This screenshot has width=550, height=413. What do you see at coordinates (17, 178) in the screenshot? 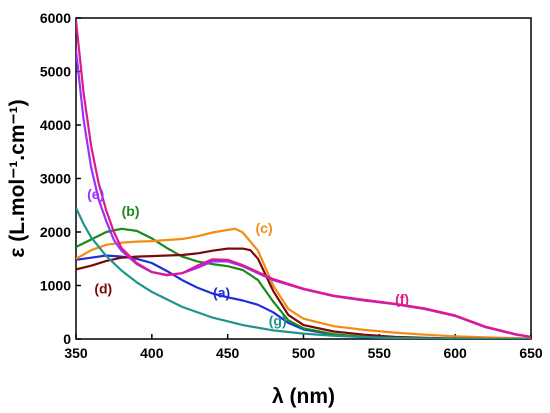
I see `y-axis-title: ε (L.mol⁻¹.cm⁻¹)` at bounding box center [17, 178].